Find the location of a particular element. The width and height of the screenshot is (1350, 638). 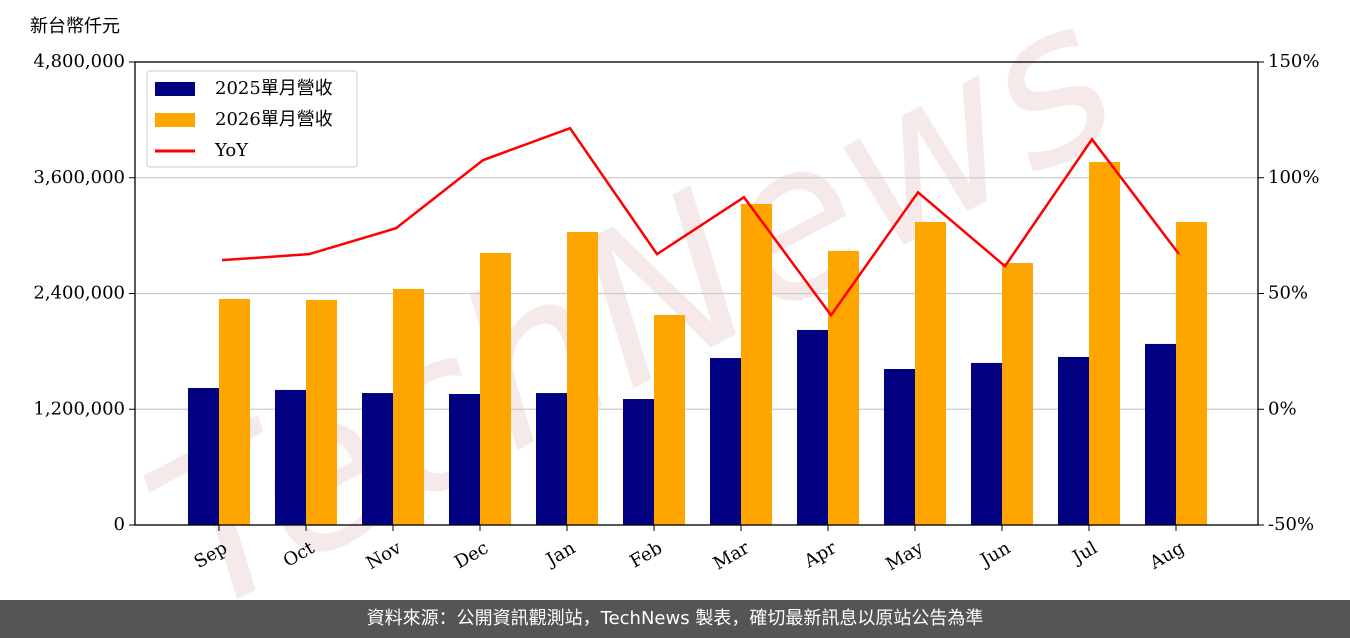

y-tick-label: 2,400,000 is located at coordinates (79, 293).